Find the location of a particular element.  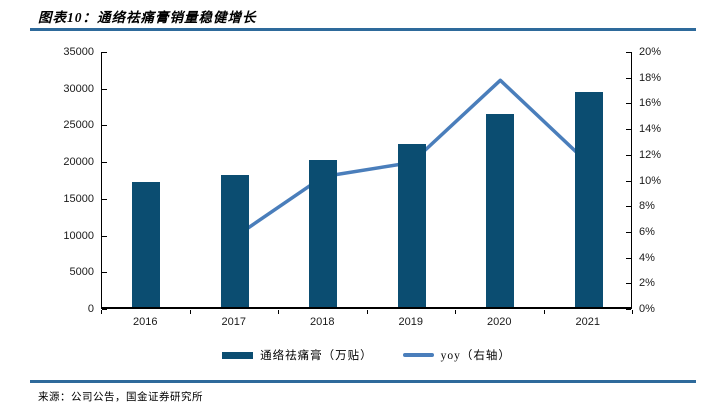

x-axis-label-2020: 2020 is located at coordinates (499, 322).